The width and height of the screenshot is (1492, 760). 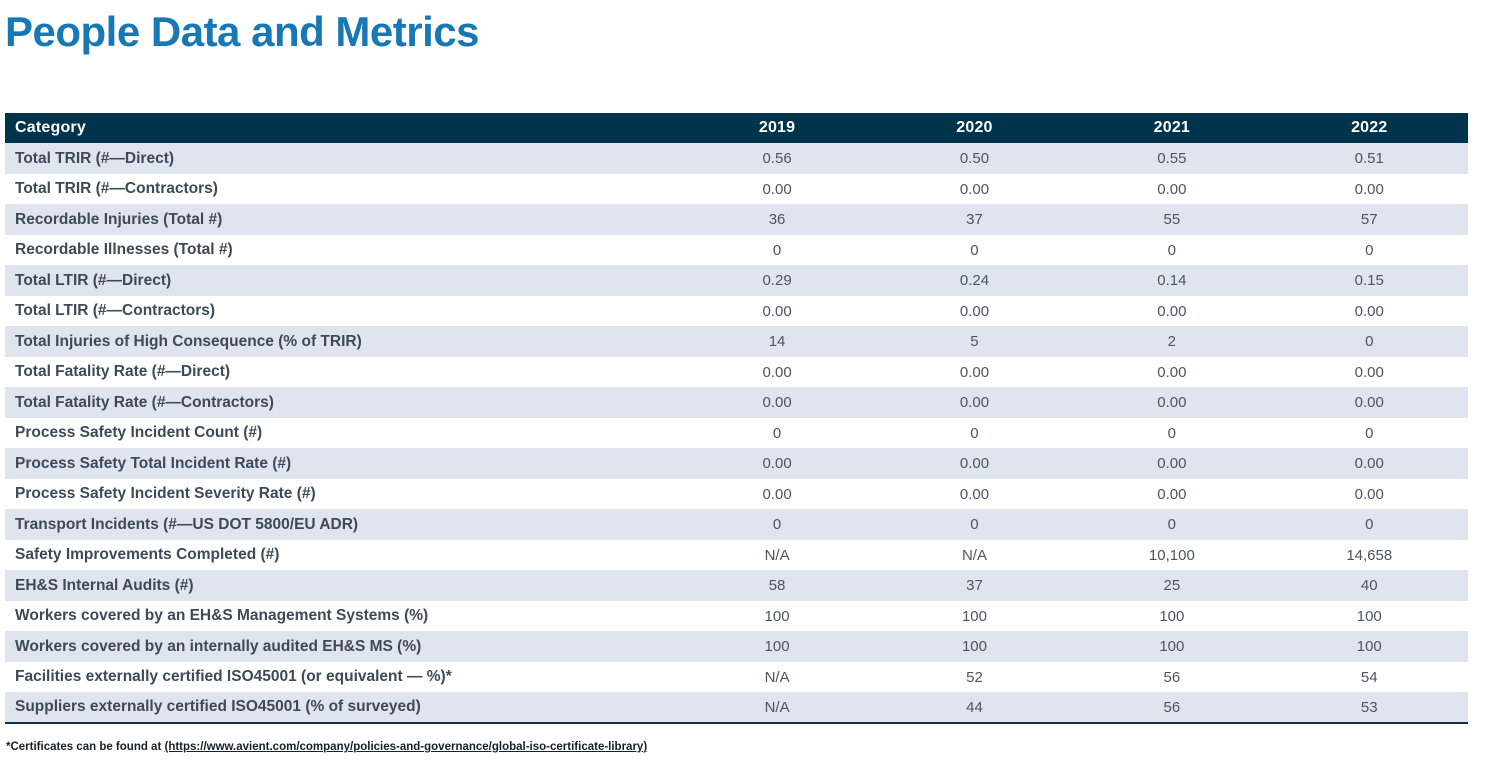 I want to click on row-value: 0.55, so click(x=1172, y=159).